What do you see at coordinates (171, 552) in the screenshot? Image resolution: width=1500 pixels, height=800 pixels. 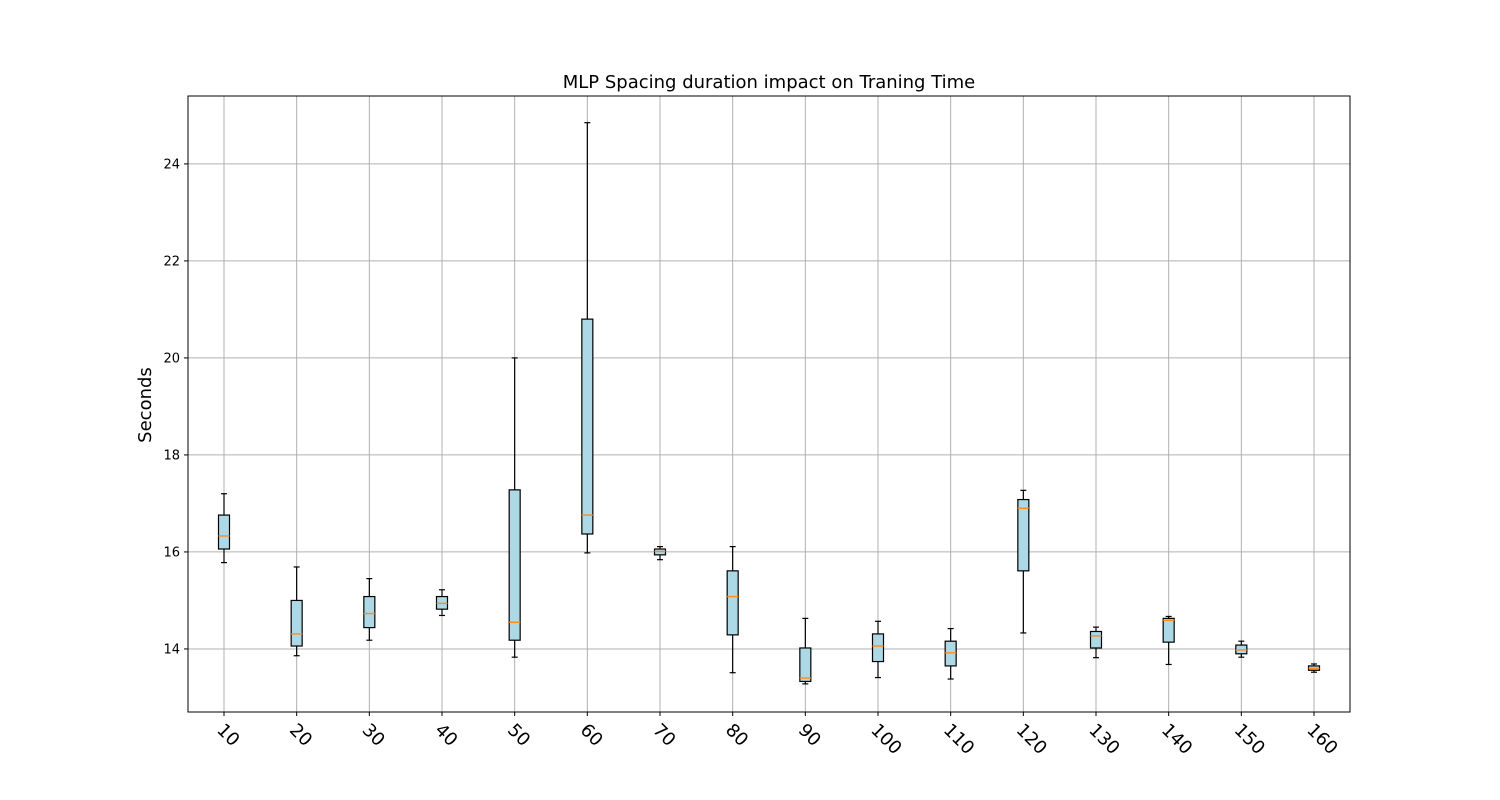 I see `y-tick-label: 16` at bounding box center [171, 552].